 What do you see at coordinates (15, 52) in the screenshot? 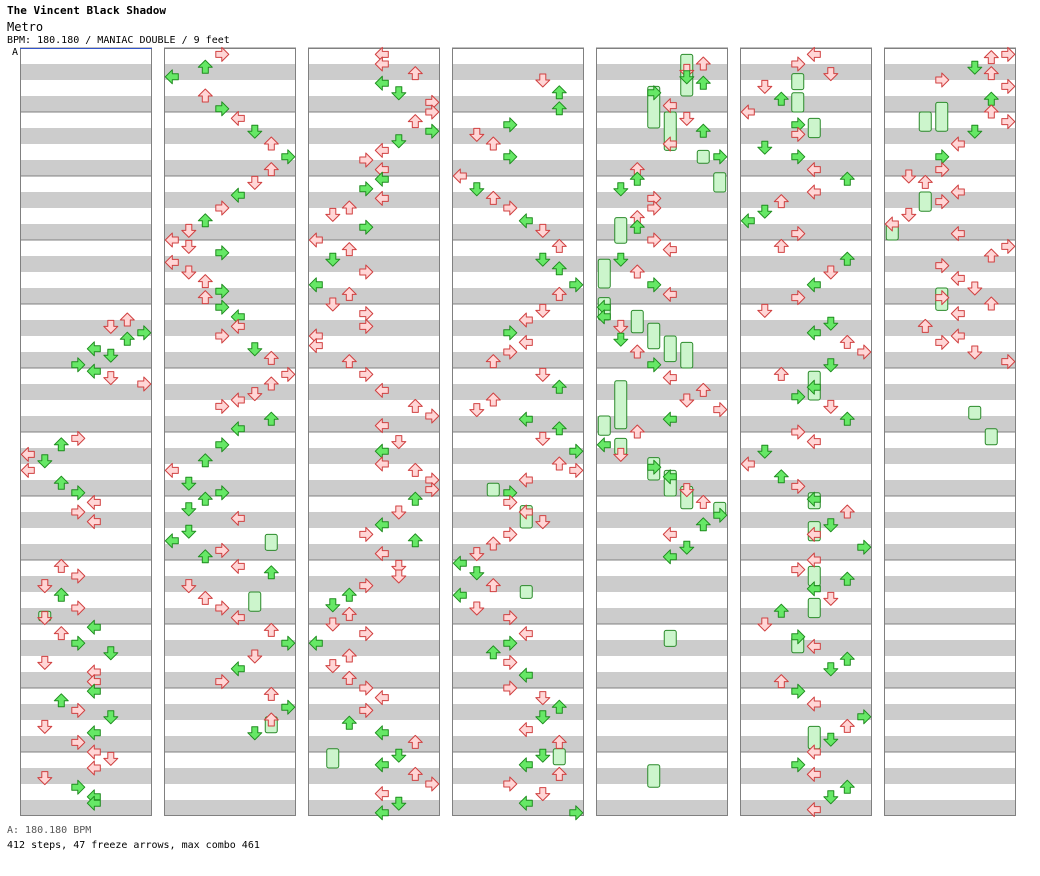
I see `bpm-marker: A` at bounding box center [15, 52].